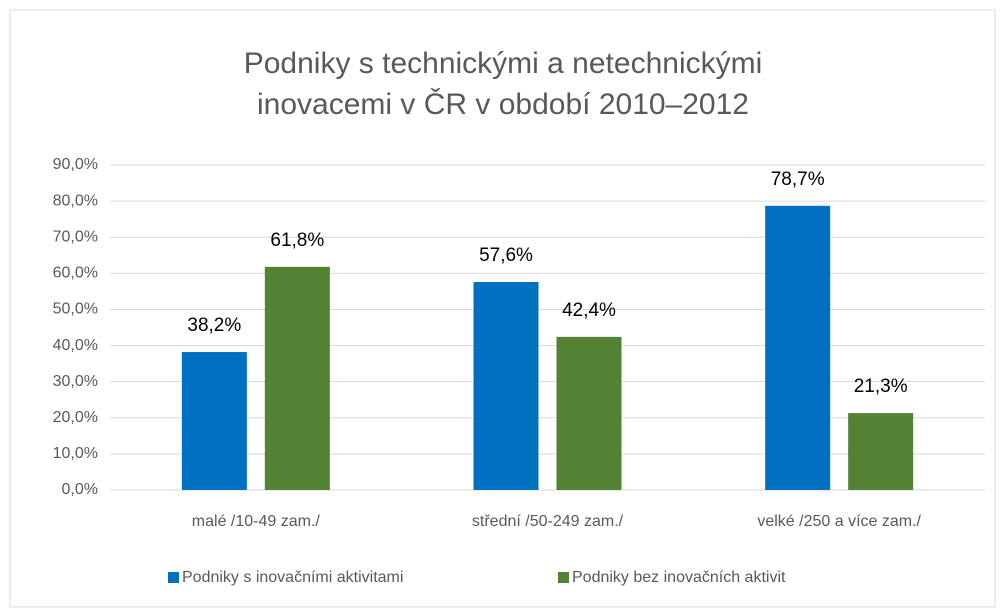 The height and width of the screenshot is (612, 1006). Describe the element at coordinates (75, 200) in the screenshot. I see `y-tick-label: 80,0%` at that location.